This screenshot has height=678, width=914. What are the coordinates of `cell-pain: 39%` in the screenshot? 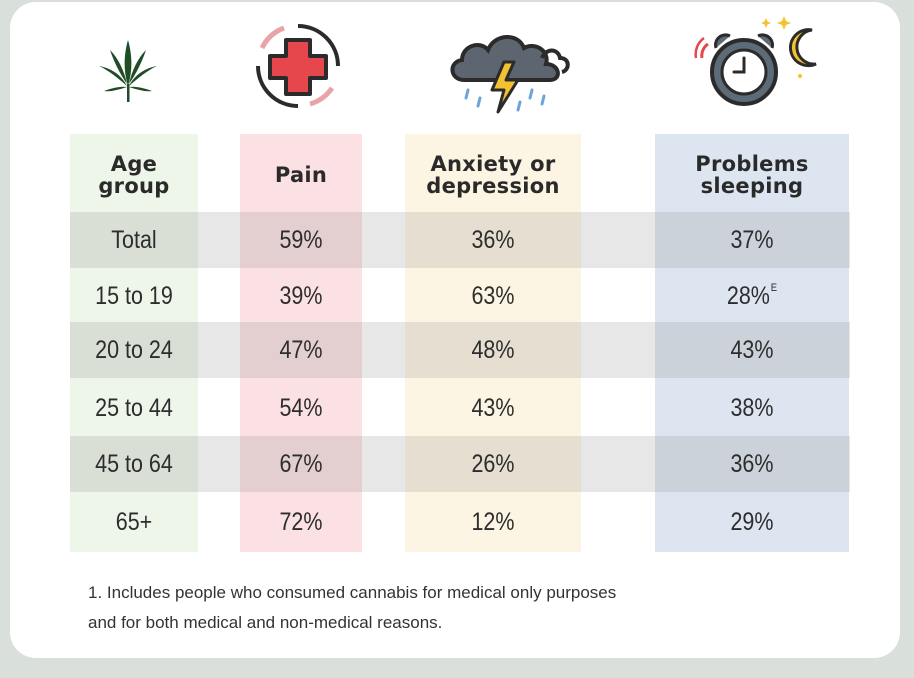 It's located at (301, 296).